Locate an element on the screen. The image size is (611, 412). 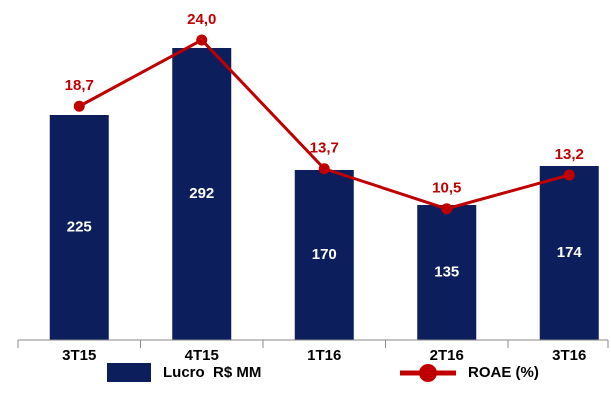
bar-value-label: 225 is located at coordinates (79, 226).